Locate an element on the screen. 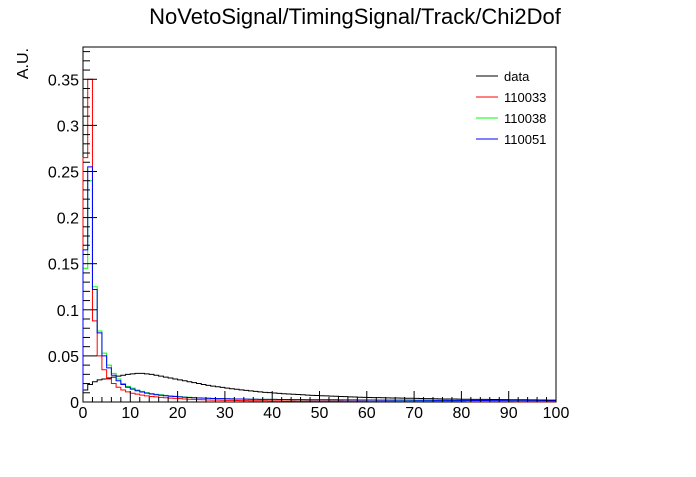 The width and height of the screenshot is (696, 477). y-tick-label: 0.05 is located at coordinates (63, 357).